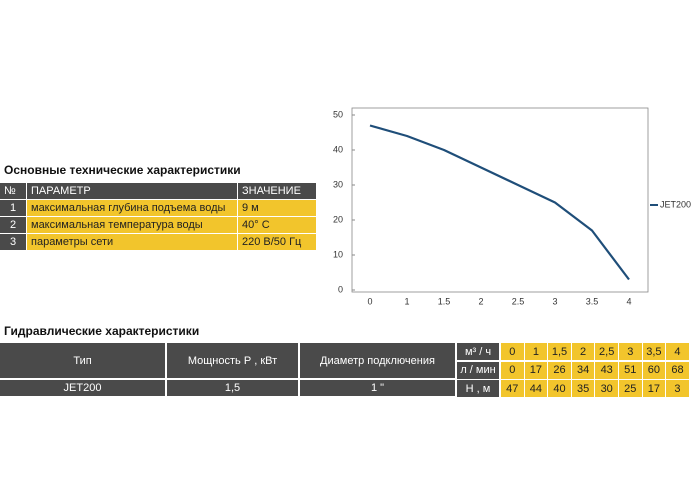 This screenshot has width=700, height=500. What do you see at coordinates (13, 242) in the screenshot?
I see `table1-cell: 3` at bounding box center [13, 242].